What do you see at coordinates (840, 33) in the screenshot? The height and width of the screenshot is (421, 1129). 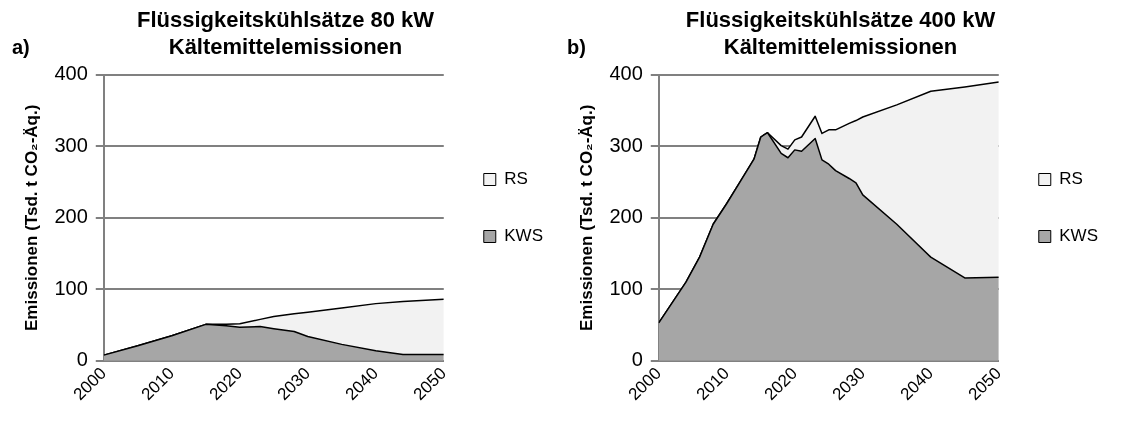 I see `chart-title: Flüssigkeitskühlsätze 400 kW Kältemittelemissionen` at bounding box center [840, 33].